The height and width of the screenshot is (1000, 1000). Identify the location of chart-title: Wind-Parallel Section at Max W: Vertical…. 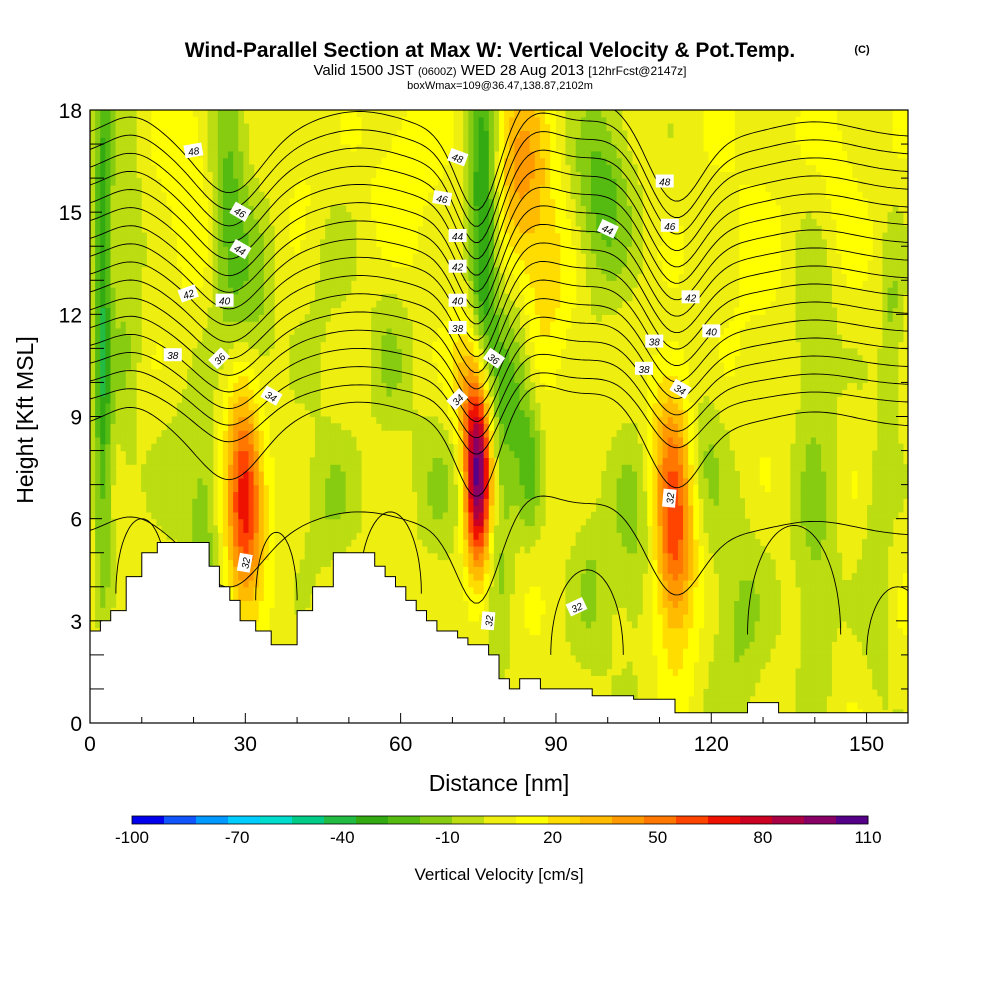
(490, 50).